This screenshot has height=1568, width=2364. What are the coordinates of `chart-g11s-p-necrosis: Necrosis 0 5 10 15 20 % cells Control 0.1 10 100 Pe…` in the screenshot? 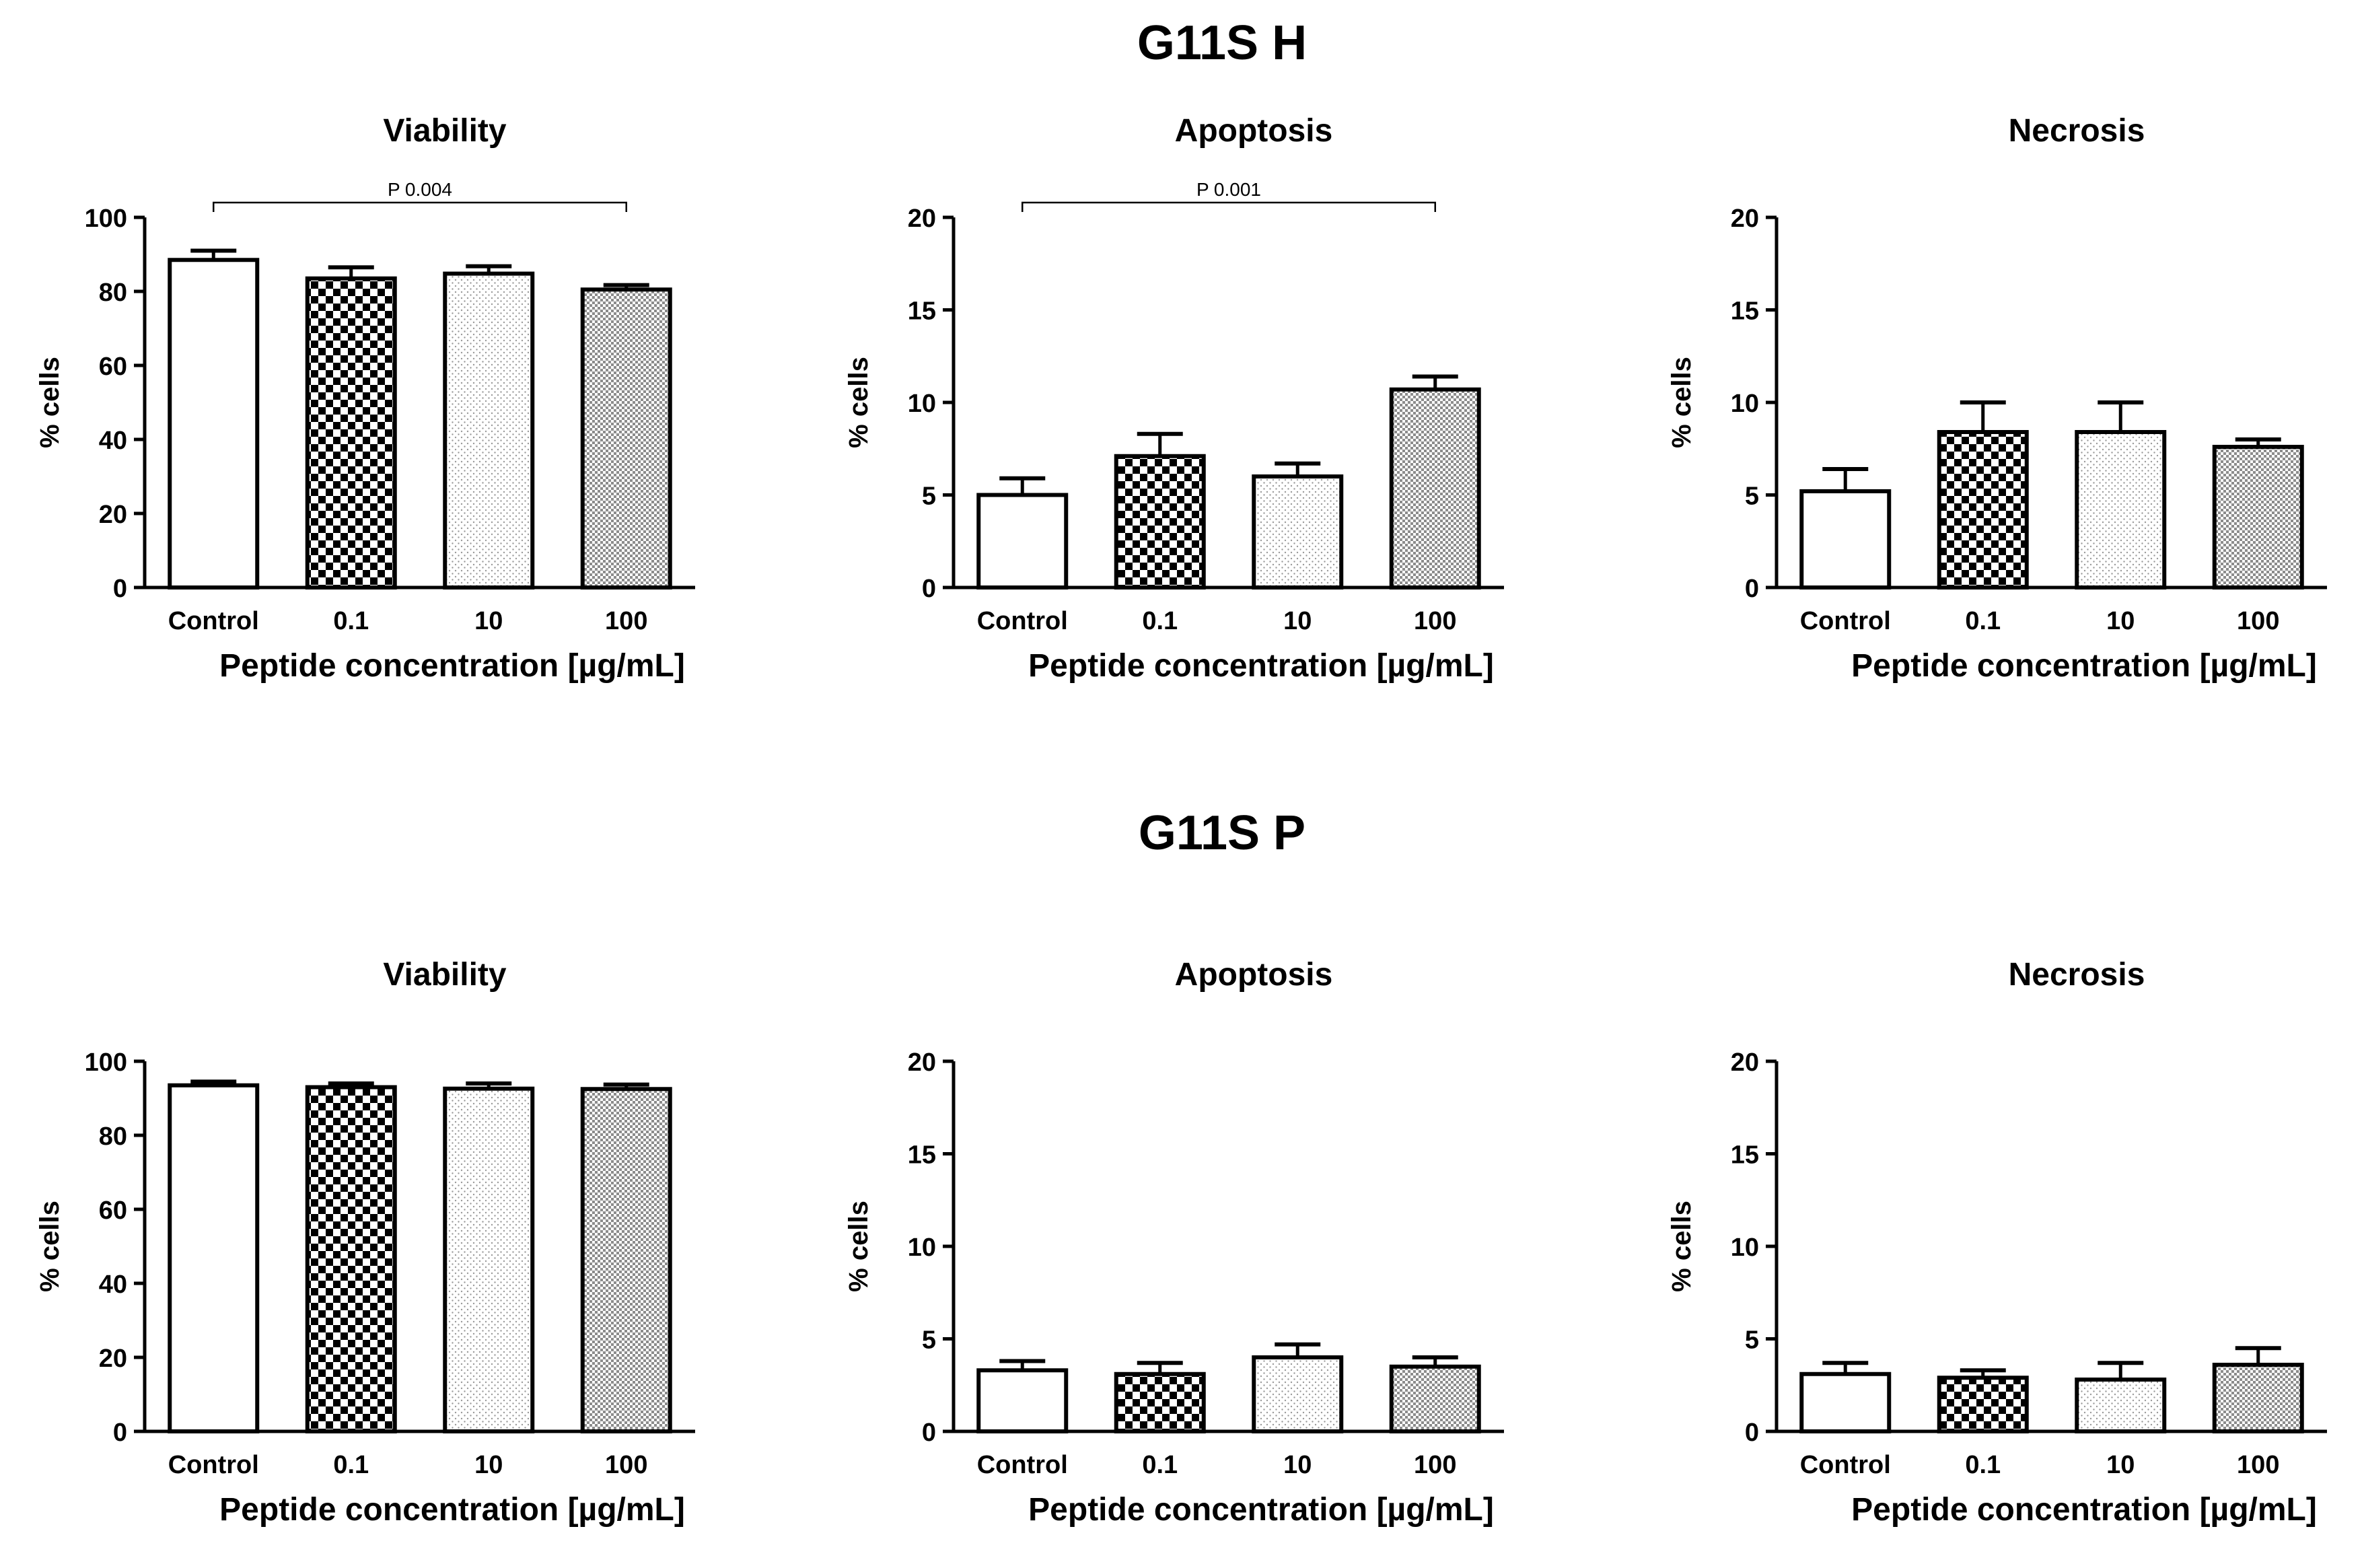 It's located at (1997, 1243).